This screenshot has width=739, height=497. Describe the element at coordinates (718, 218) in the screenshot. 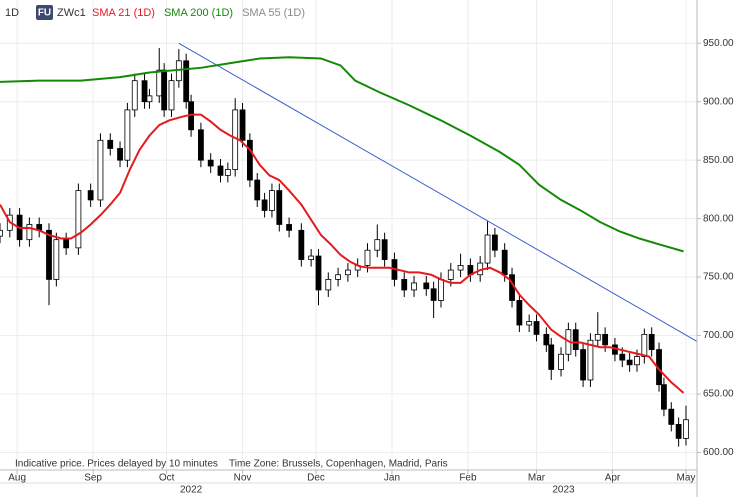

I see `y-tick-label: 800.00` at that location.